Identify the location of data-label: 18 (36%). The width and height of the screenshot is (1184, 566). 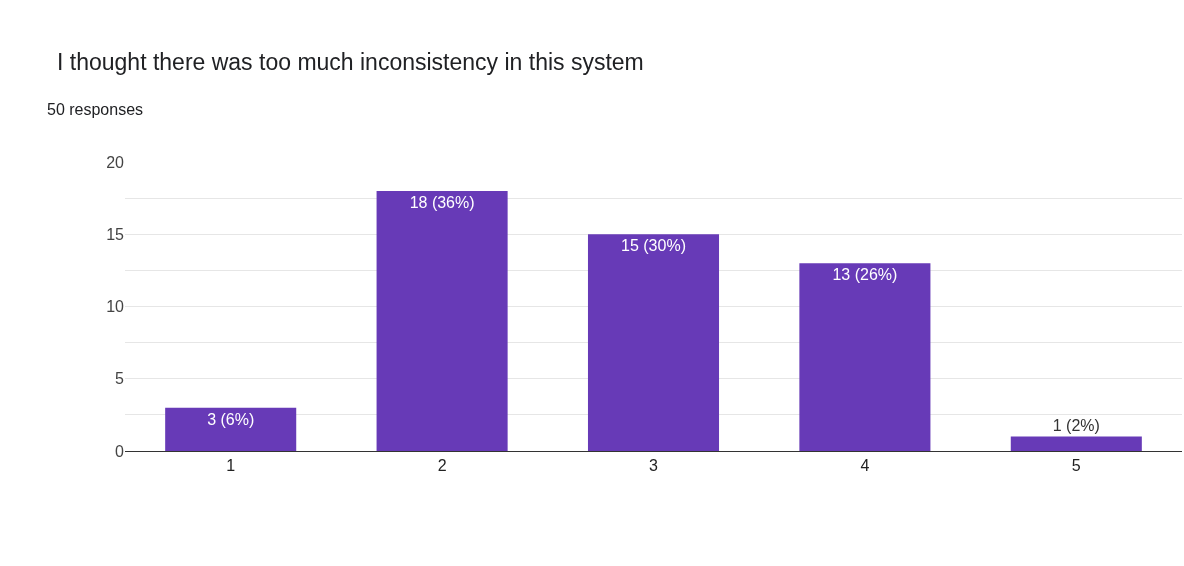
(442, 202).